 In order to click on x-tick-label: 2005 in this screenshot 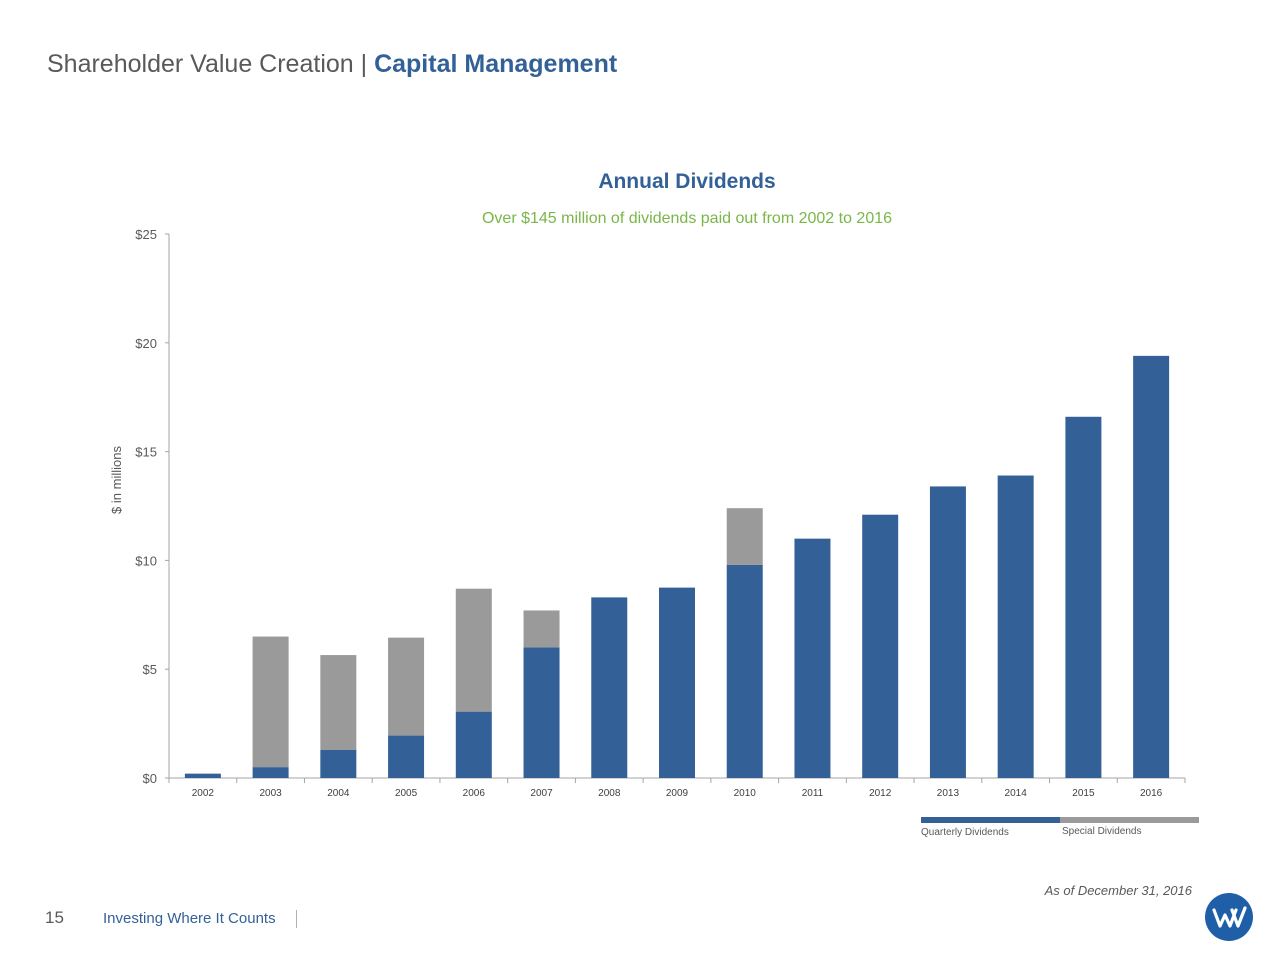, I will do `click(406, 793)`.